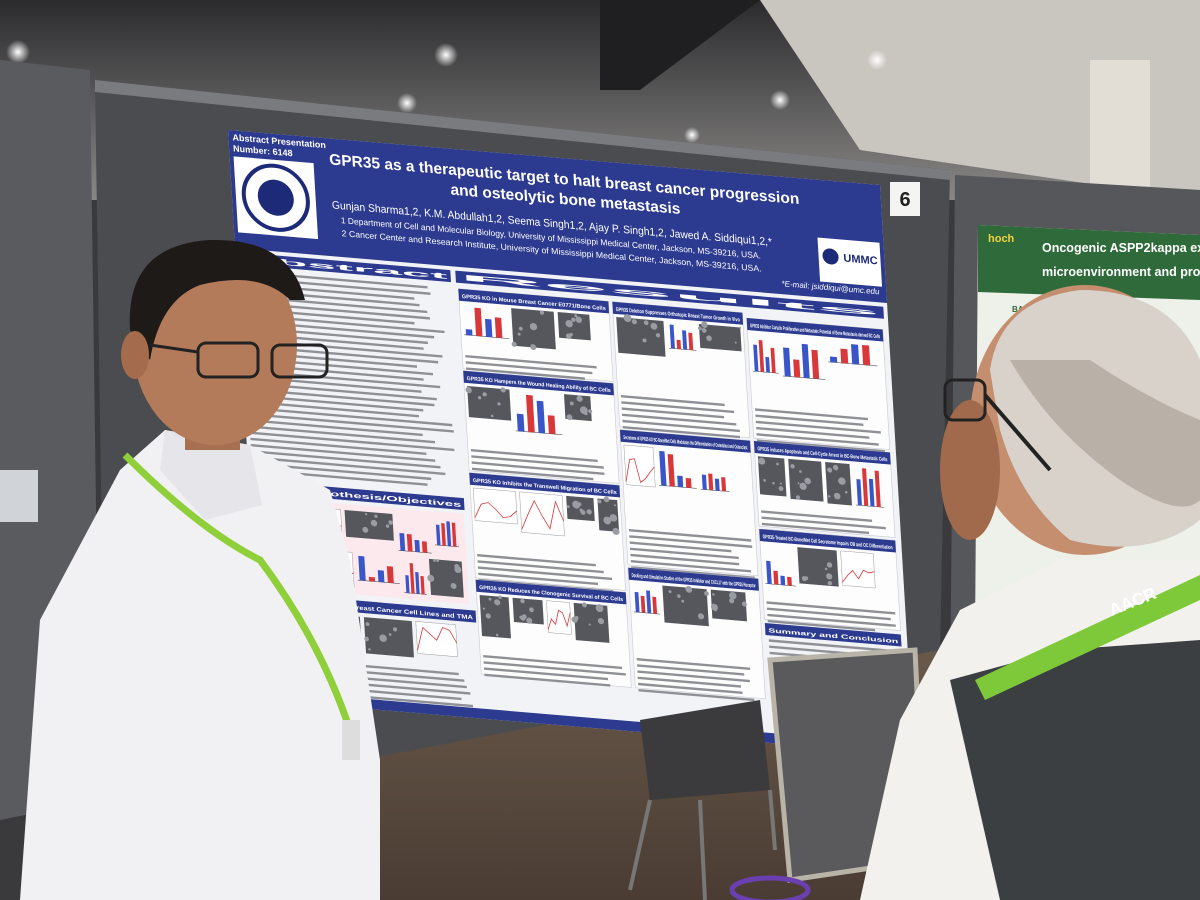 The height and width of the screenshot is (900, 1200). Describe the element at coordinates (830, 256) in the screenshot. I see `ummc-emblem` at that location.